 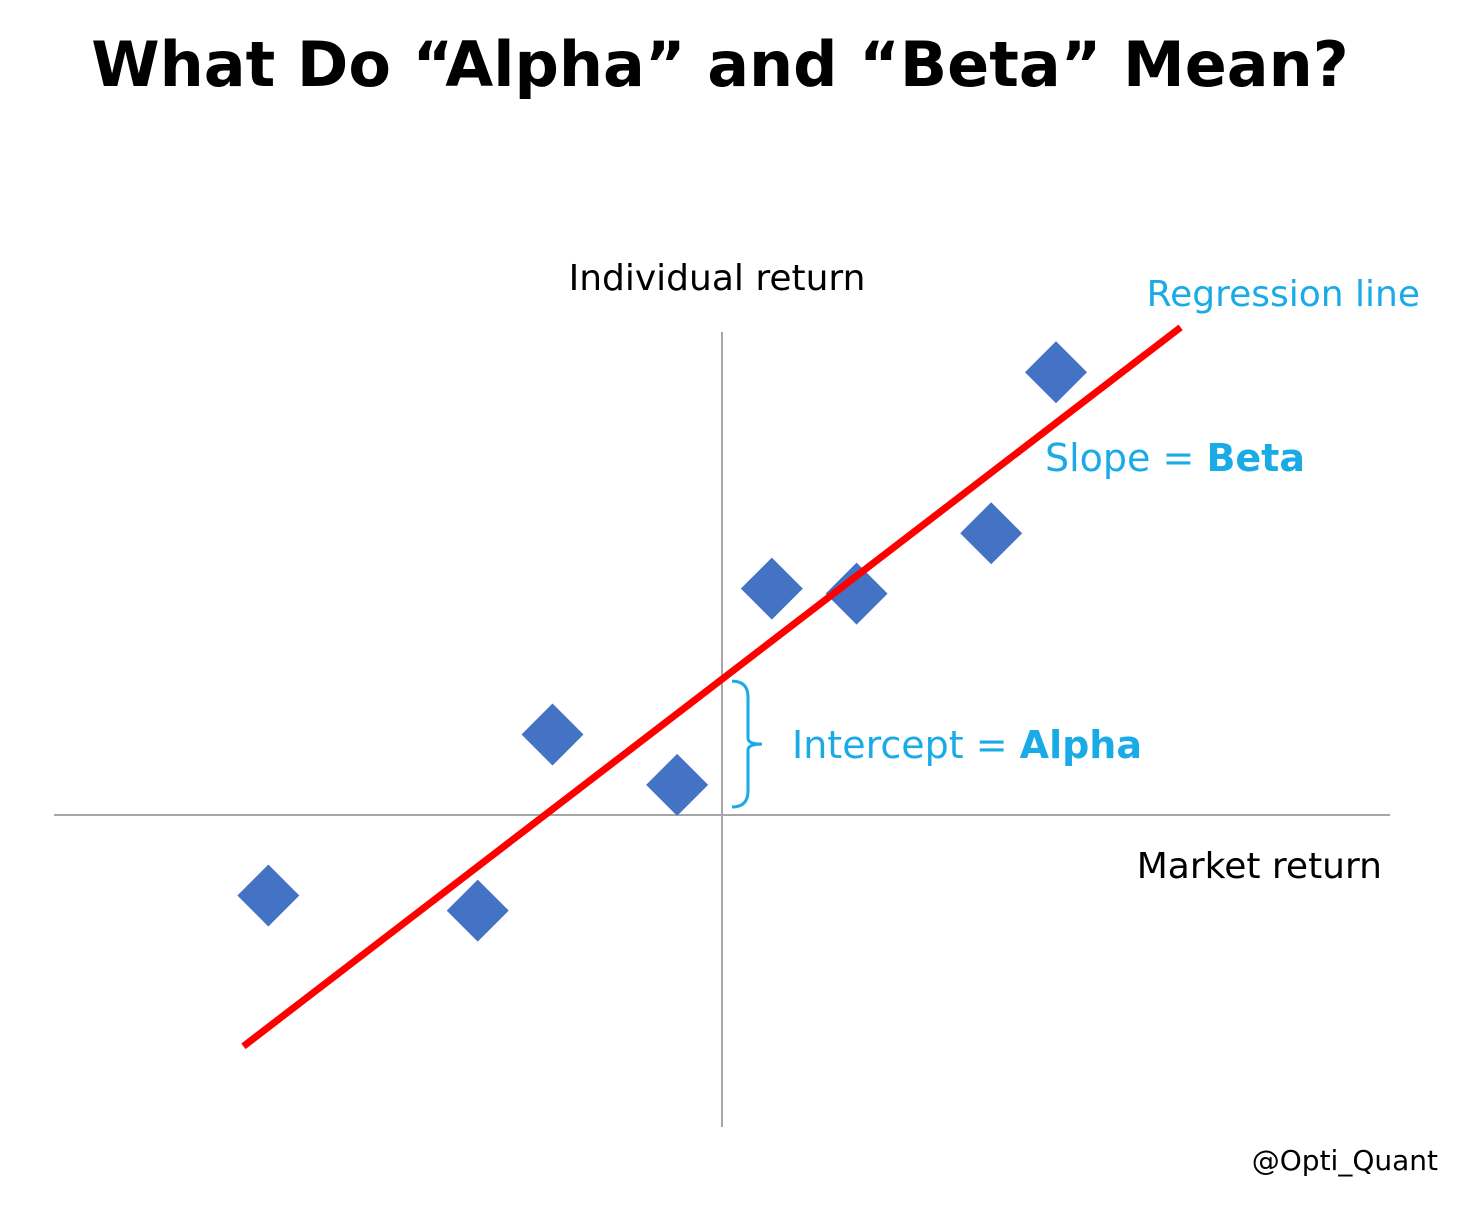 I want to click on y-axis-label: Individual return, so click(x=717, y=278).